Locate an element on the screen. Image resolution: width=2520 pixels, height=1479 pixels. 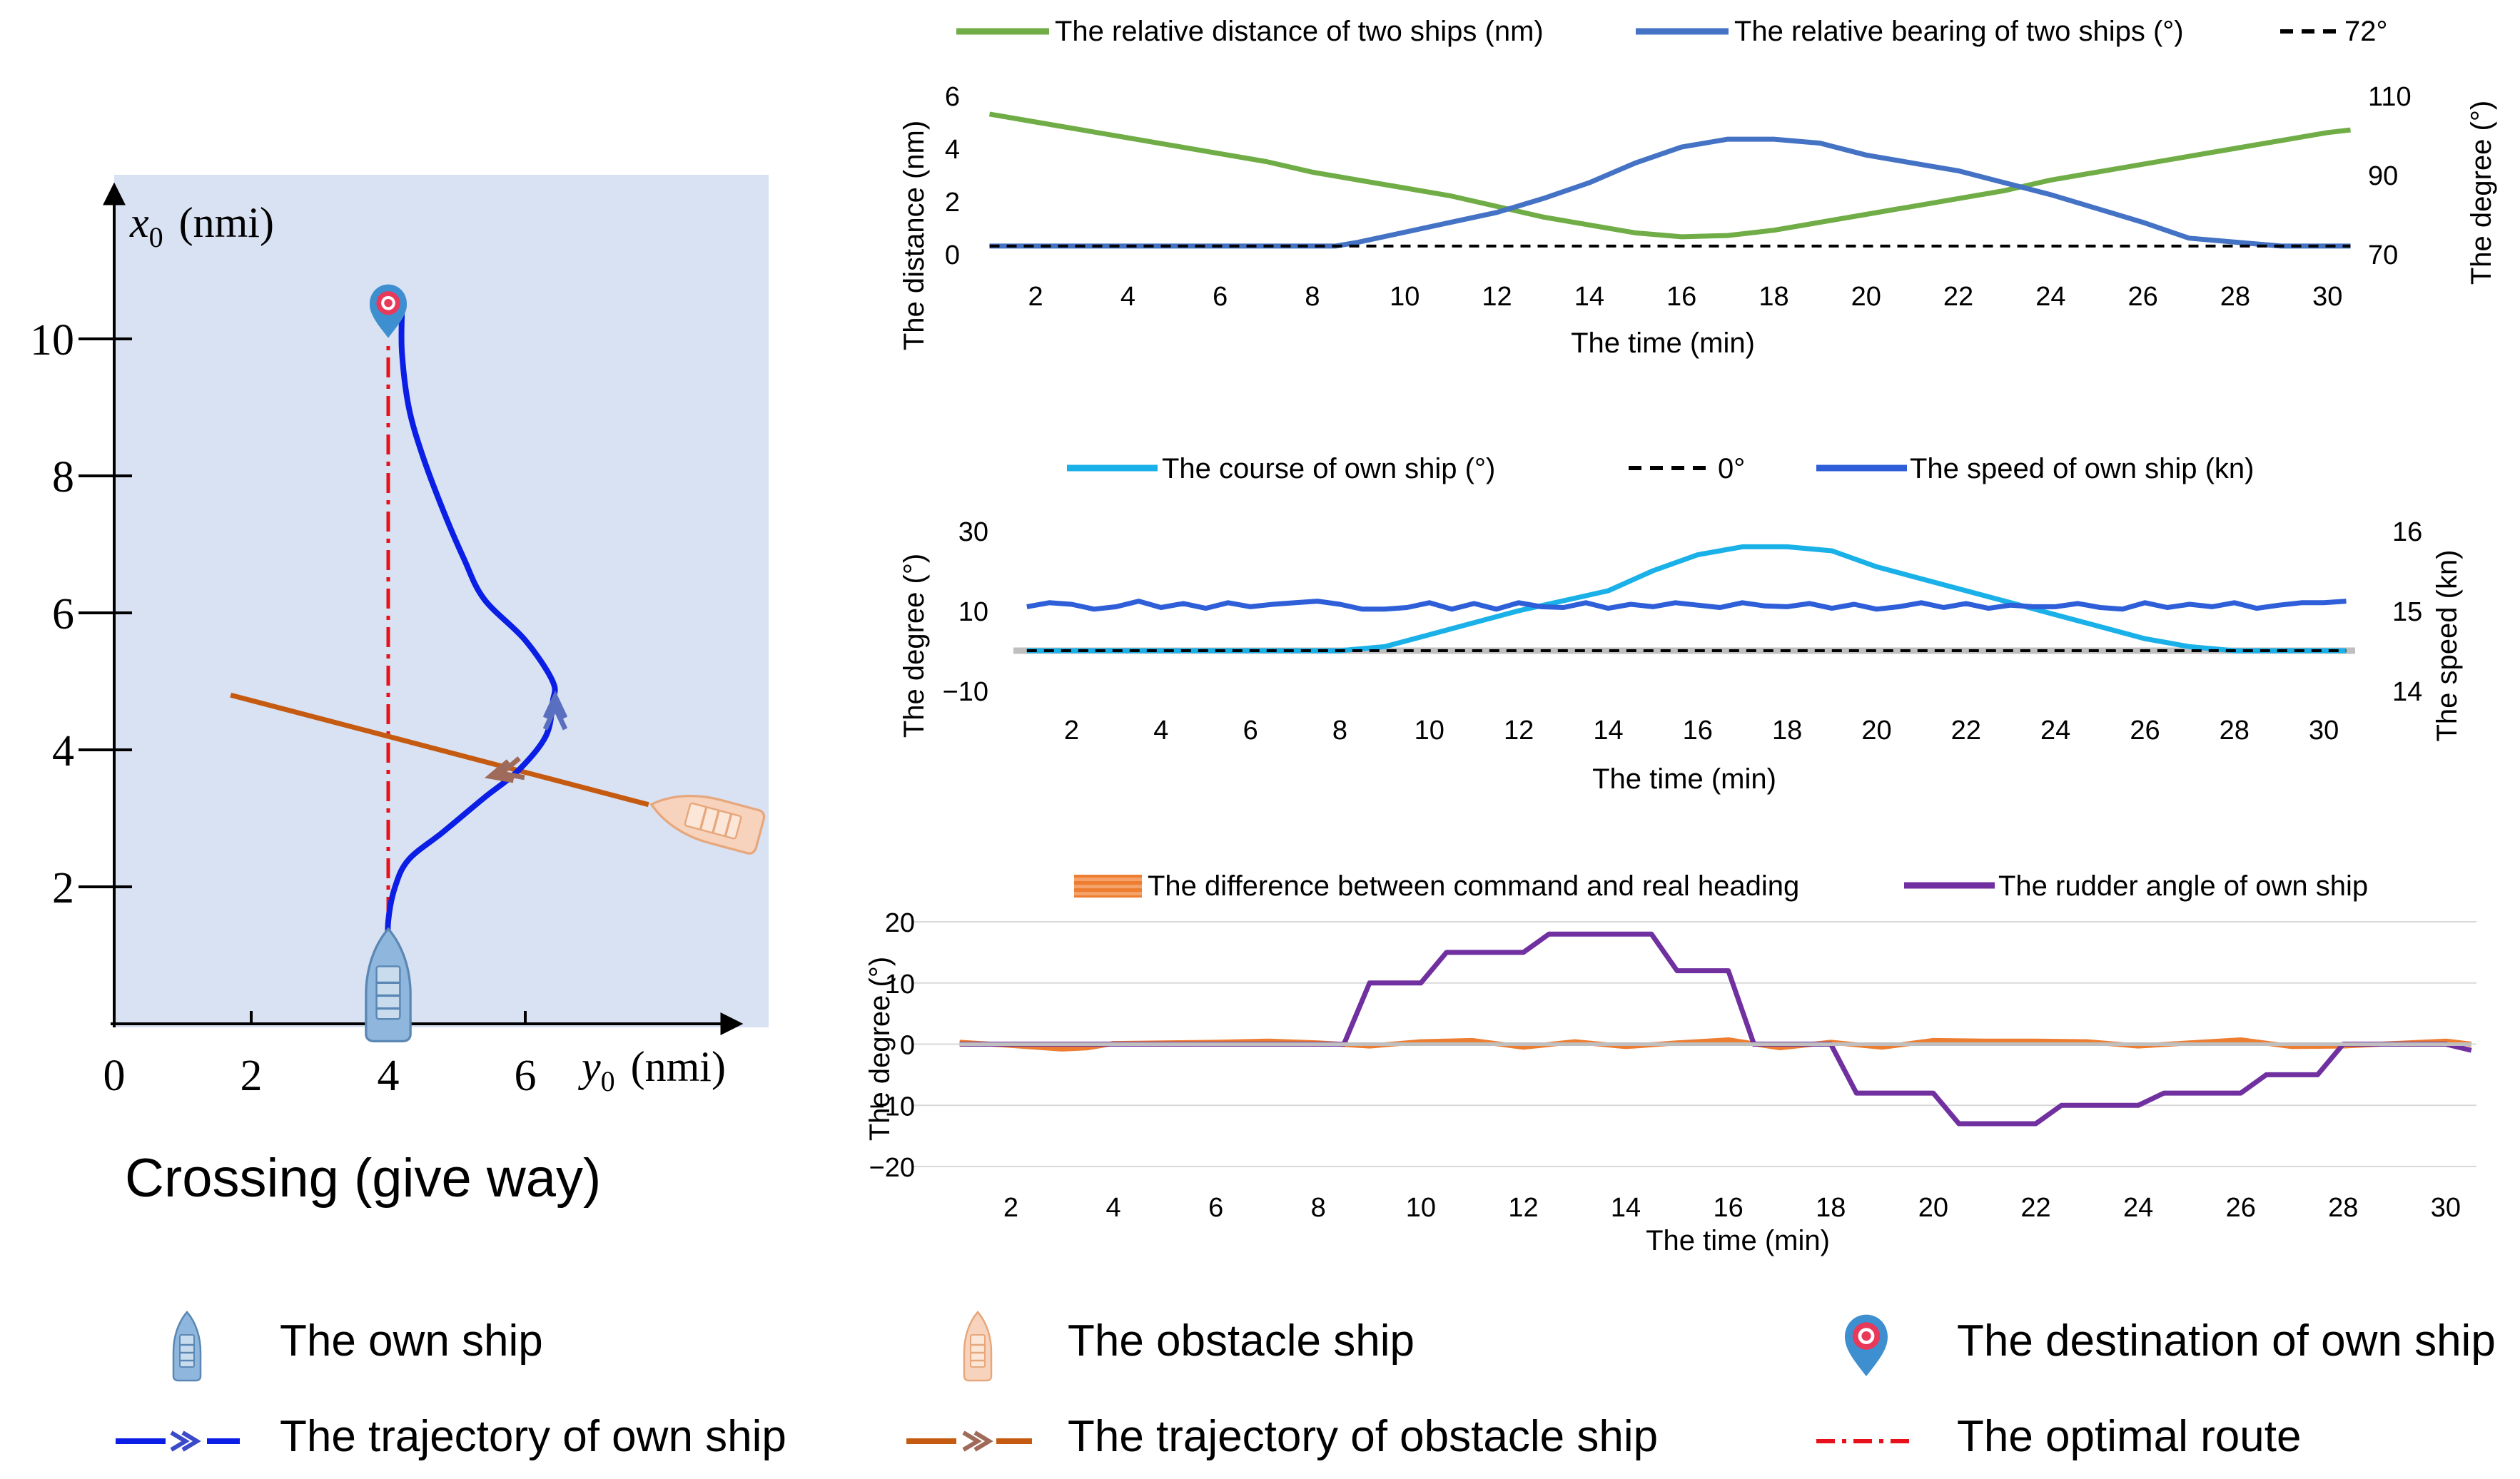
map-y-axis-label: x0 (nmi) is located at coordinates (201, 226).